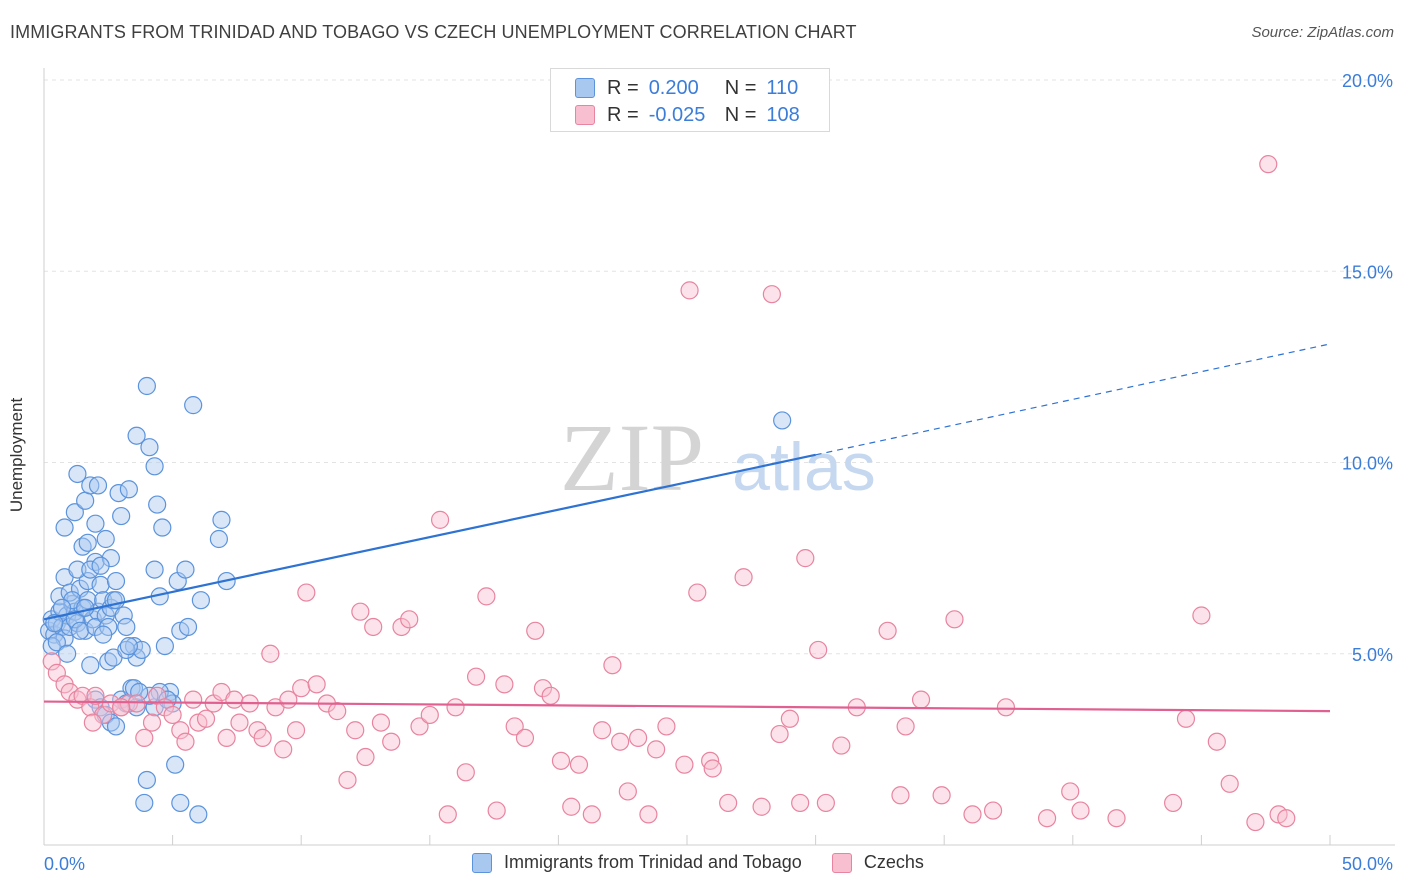  I want to click on legend-label: Immigrants from Trinidad and Tobago, so click(653, 862).